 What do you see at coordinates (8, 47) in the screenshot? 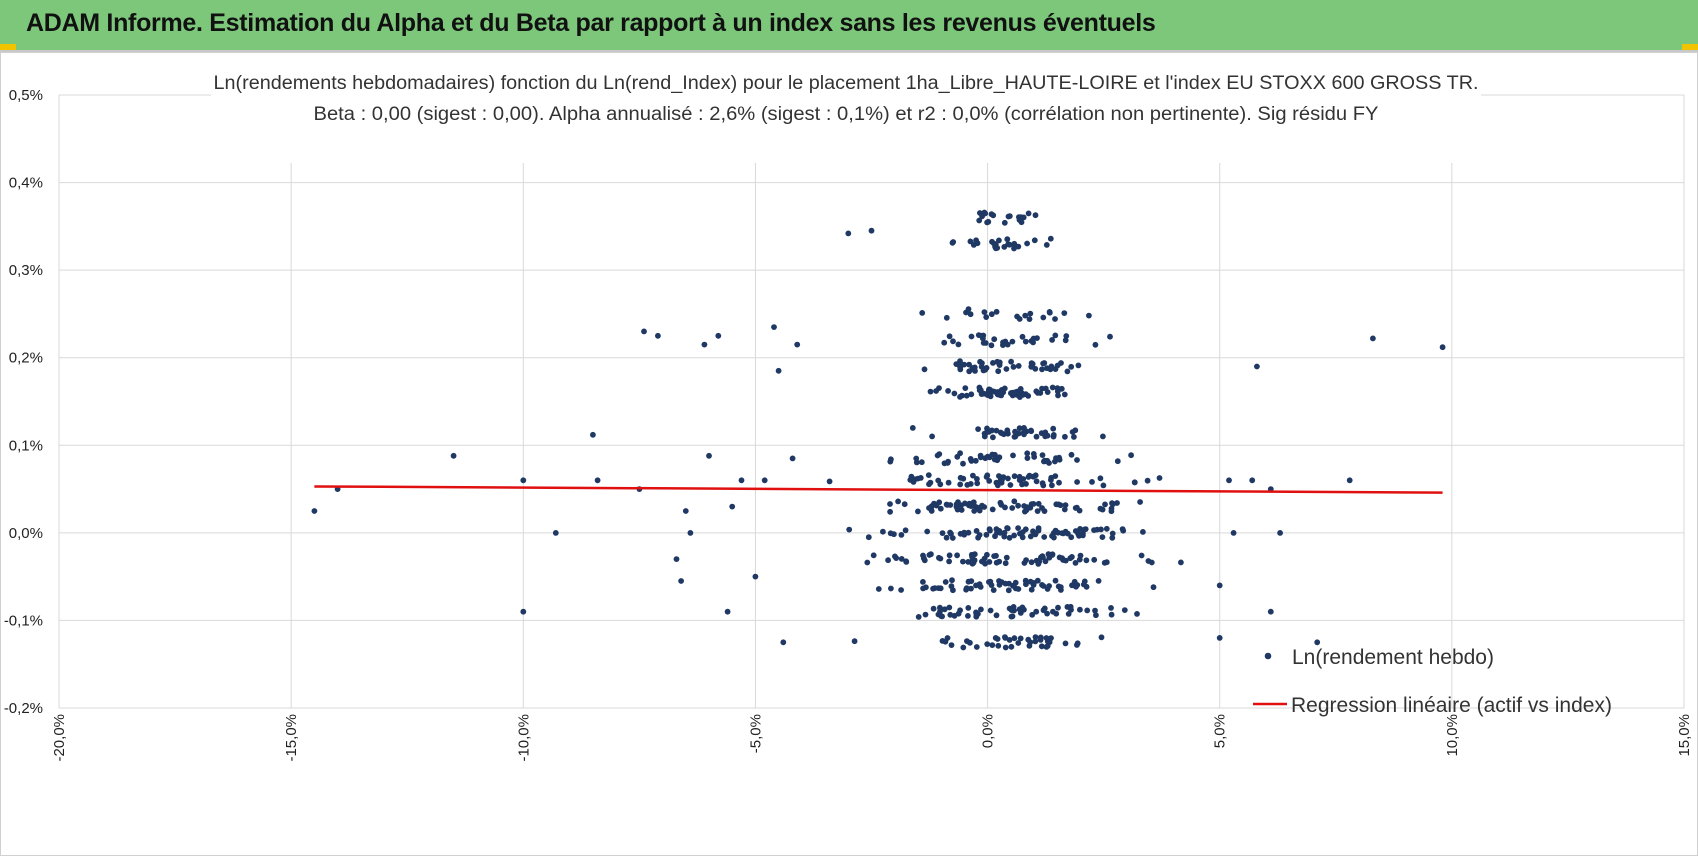
I see `corner-accent-left` at bounding box center [8, 47].